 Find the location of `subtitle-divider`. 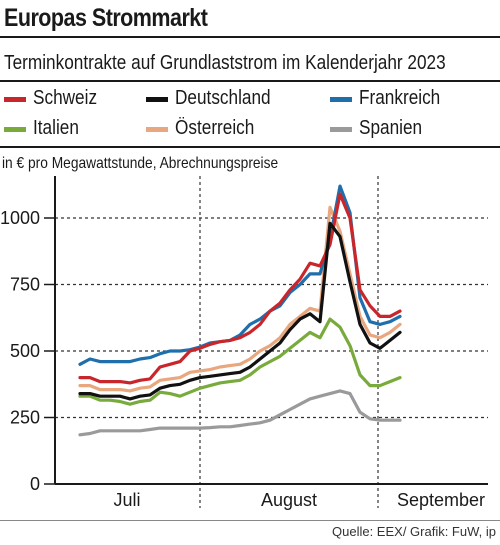

subtitle-divider is located at coordinates (250, 81).